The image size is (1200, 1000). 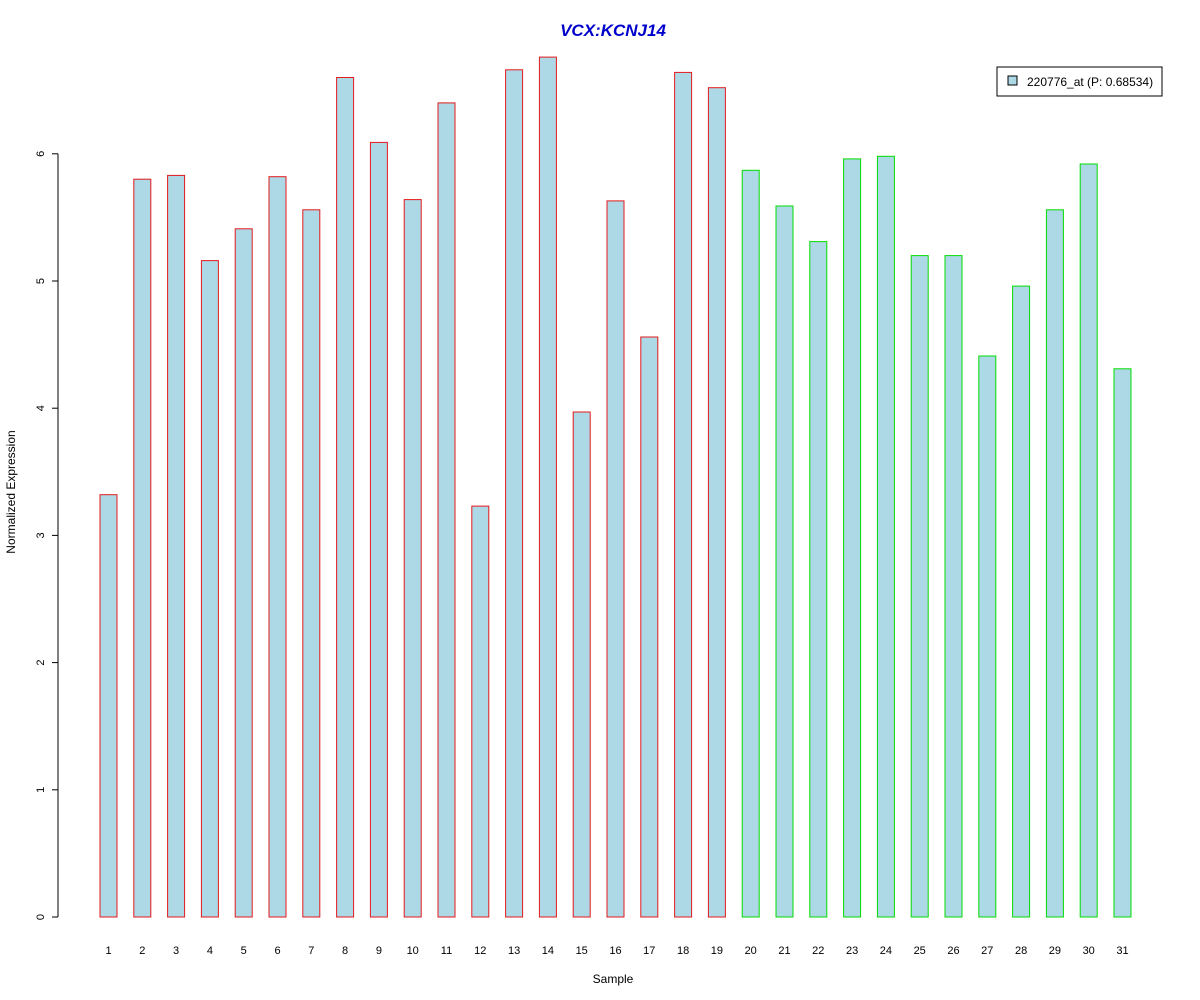 What do you see at coordinates (108, 951) in the screenshot?
I see `x-tick-label: 1` at bounding box center [108, 951].